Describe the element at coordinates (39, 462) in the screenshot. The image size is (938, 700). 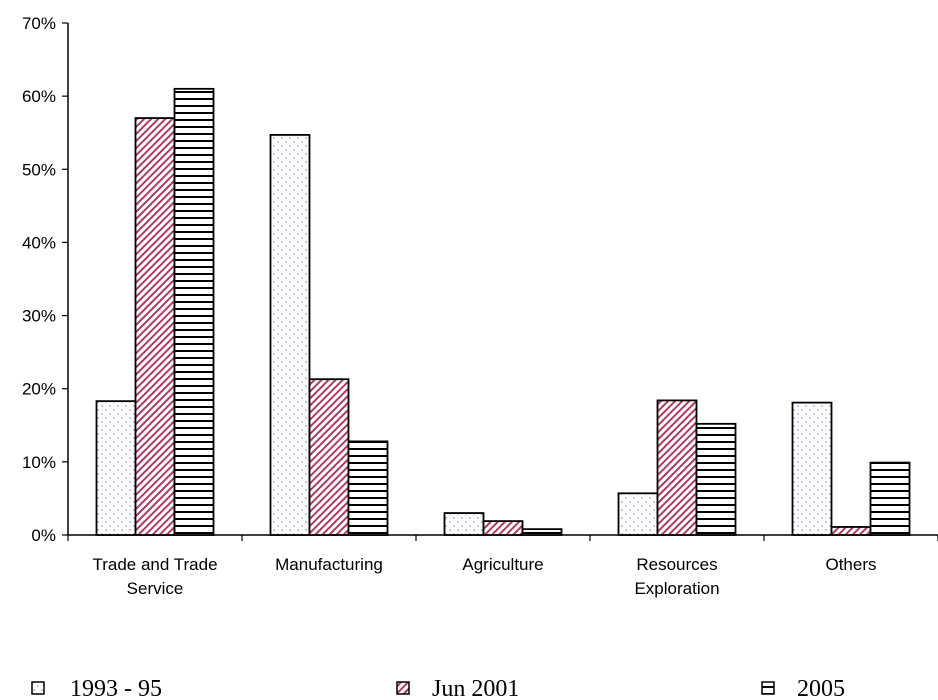
I see `y-tick-label: 10%` at that location.